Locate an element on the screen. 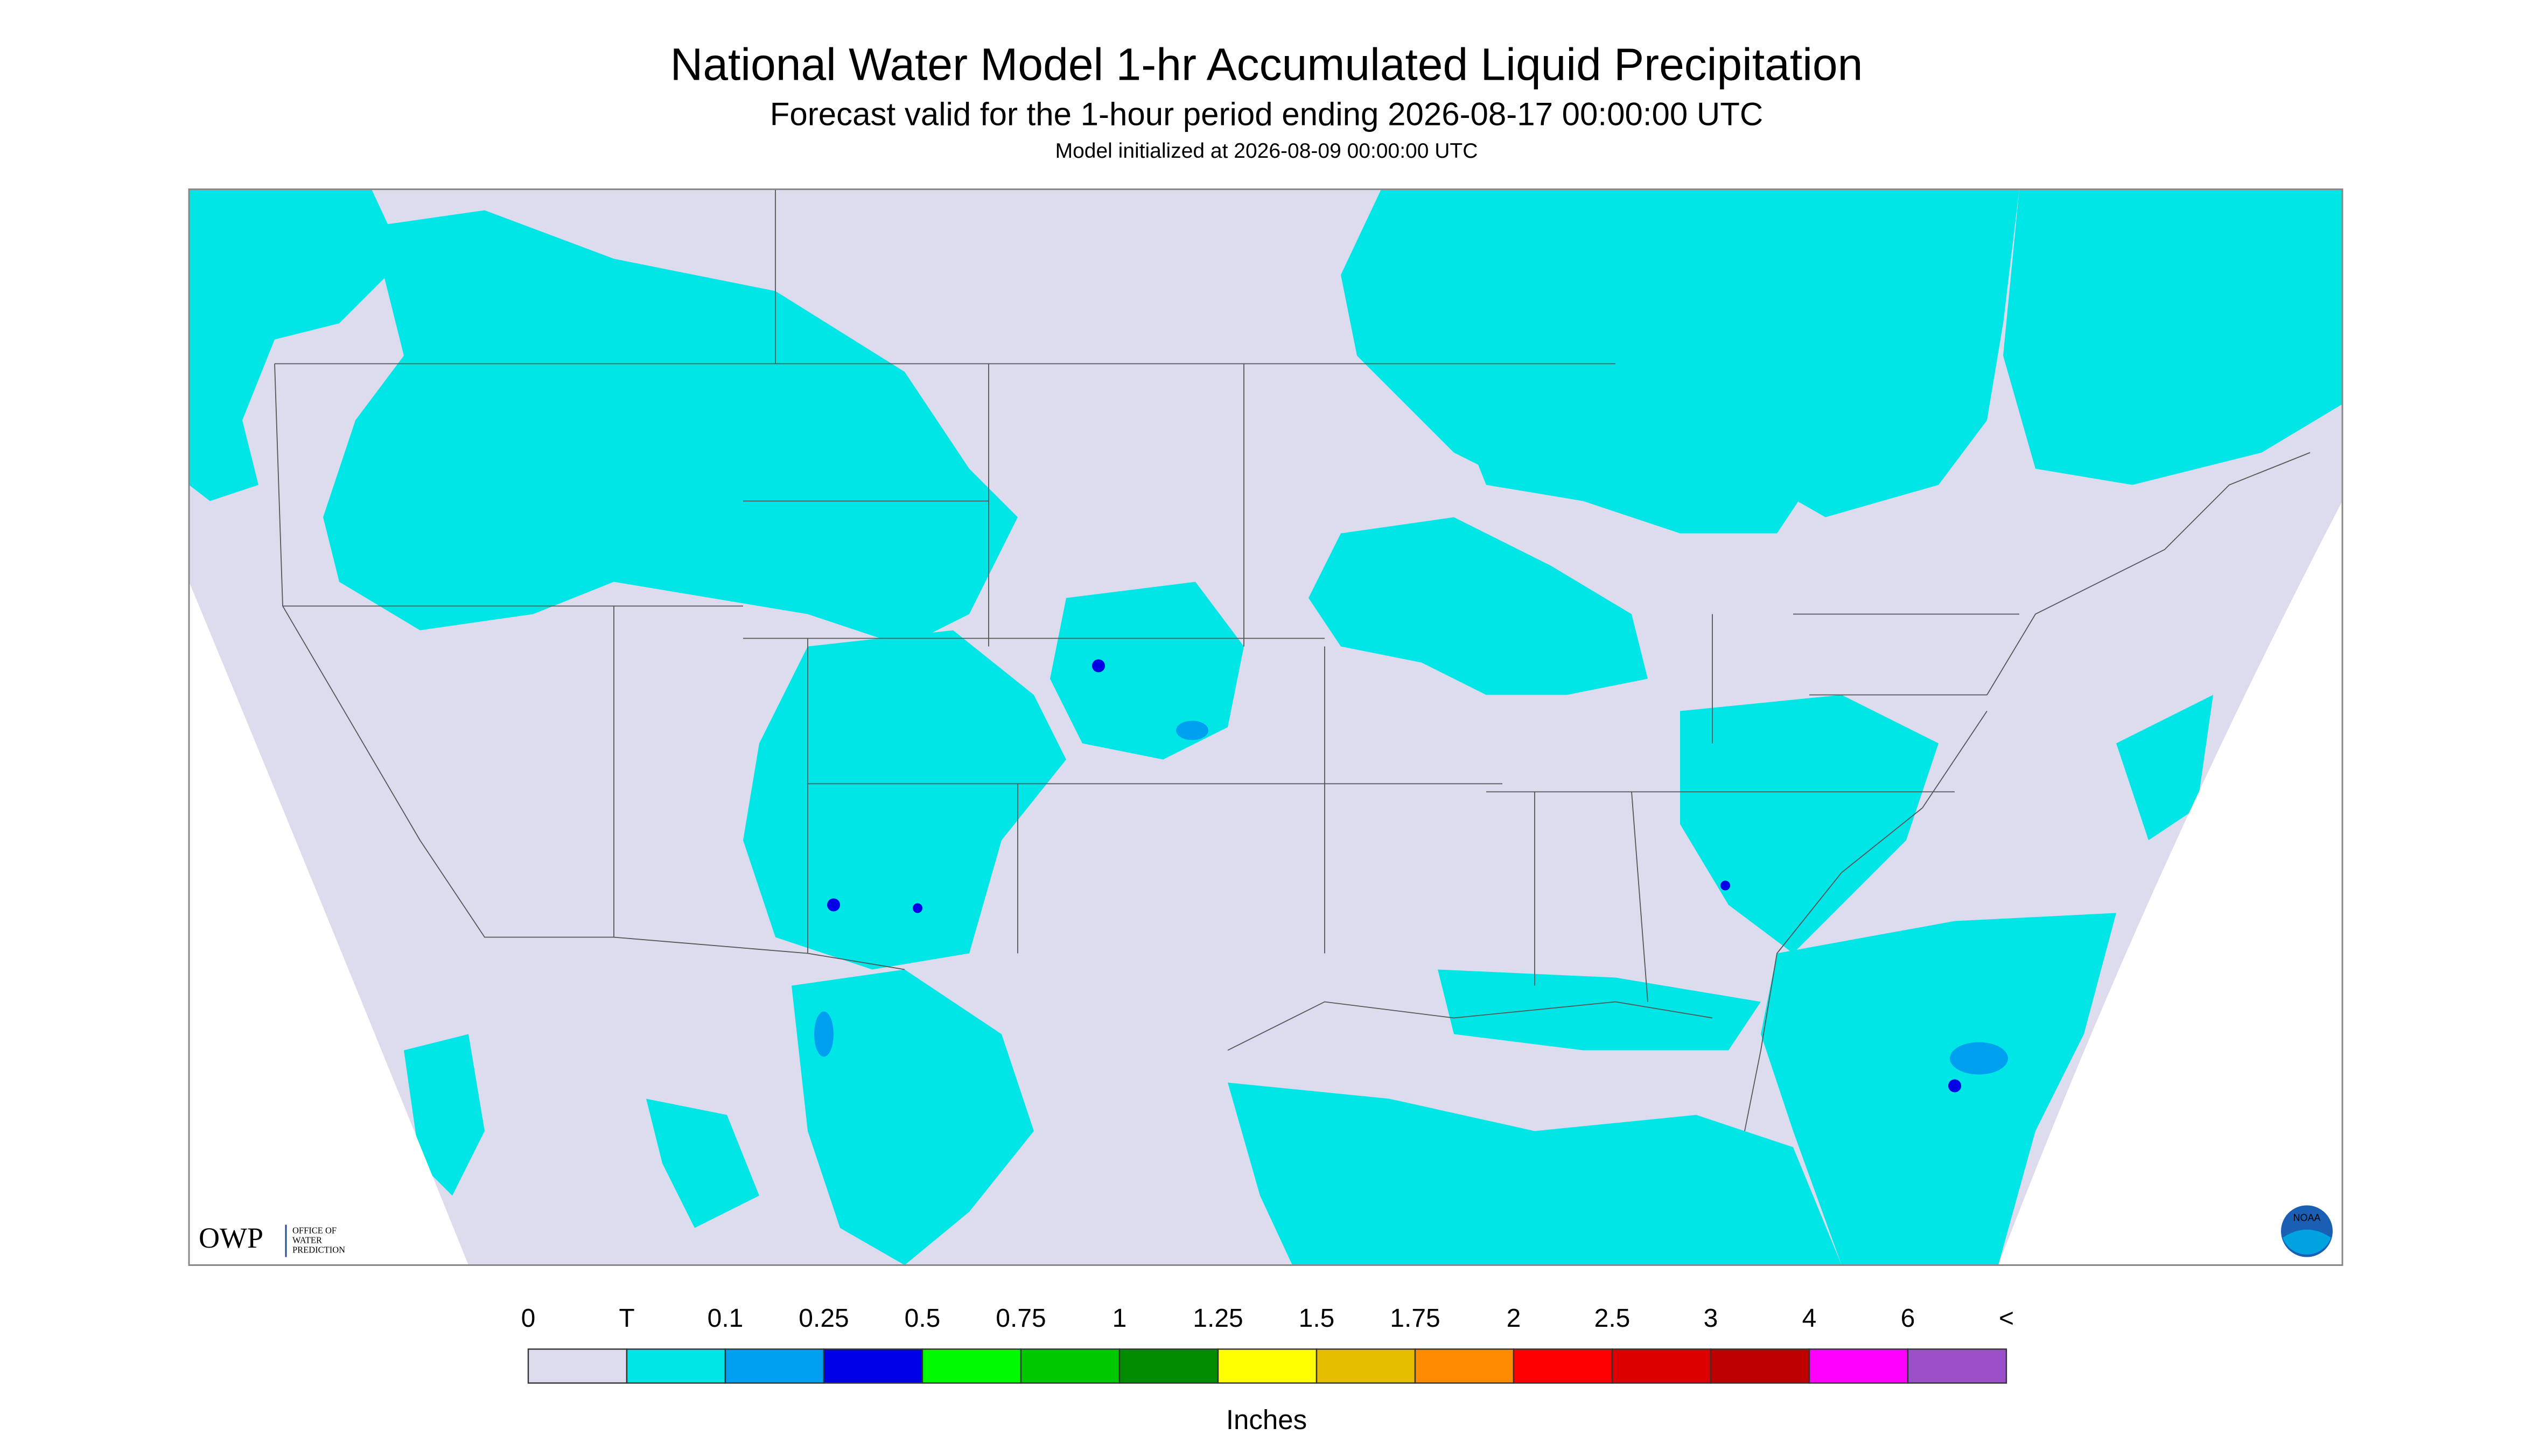 This screenshot has width=2533, height=1456. legend-label: 6 is located at coordinates (1908, 1318).